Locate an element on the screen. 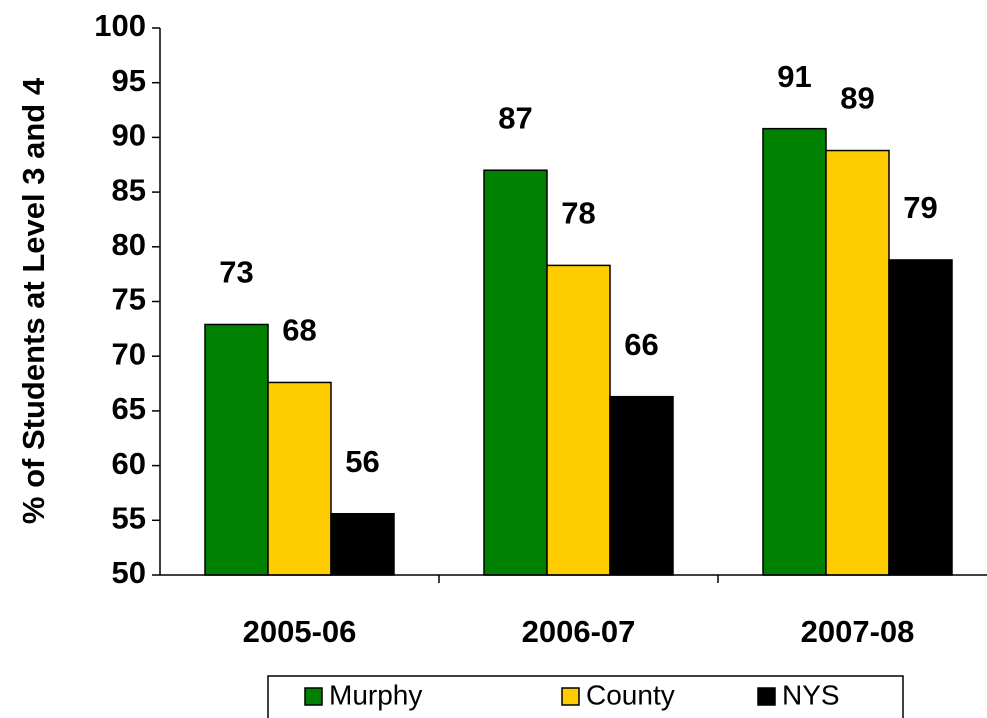  value-label: 89 is located at coordinates (857, 98).